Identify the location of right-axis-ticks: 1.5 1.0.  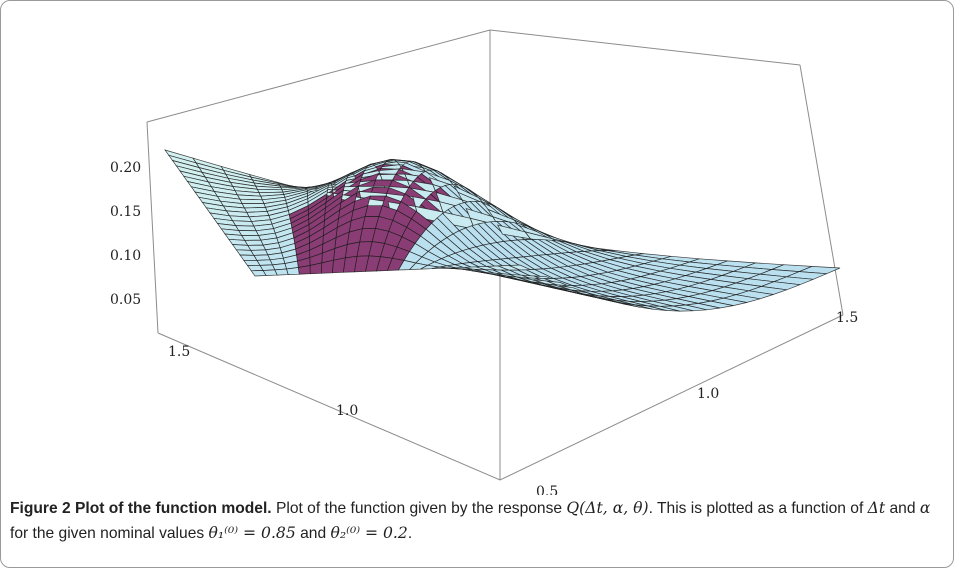
(777, 356).